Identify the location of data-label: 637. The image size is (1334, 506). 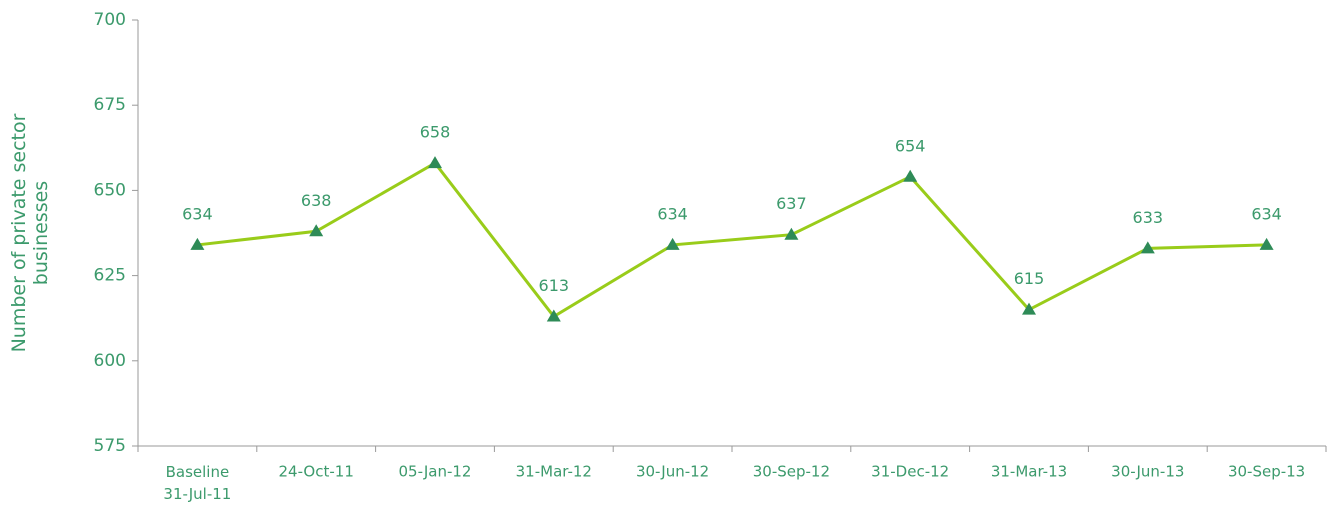
(791, 203).